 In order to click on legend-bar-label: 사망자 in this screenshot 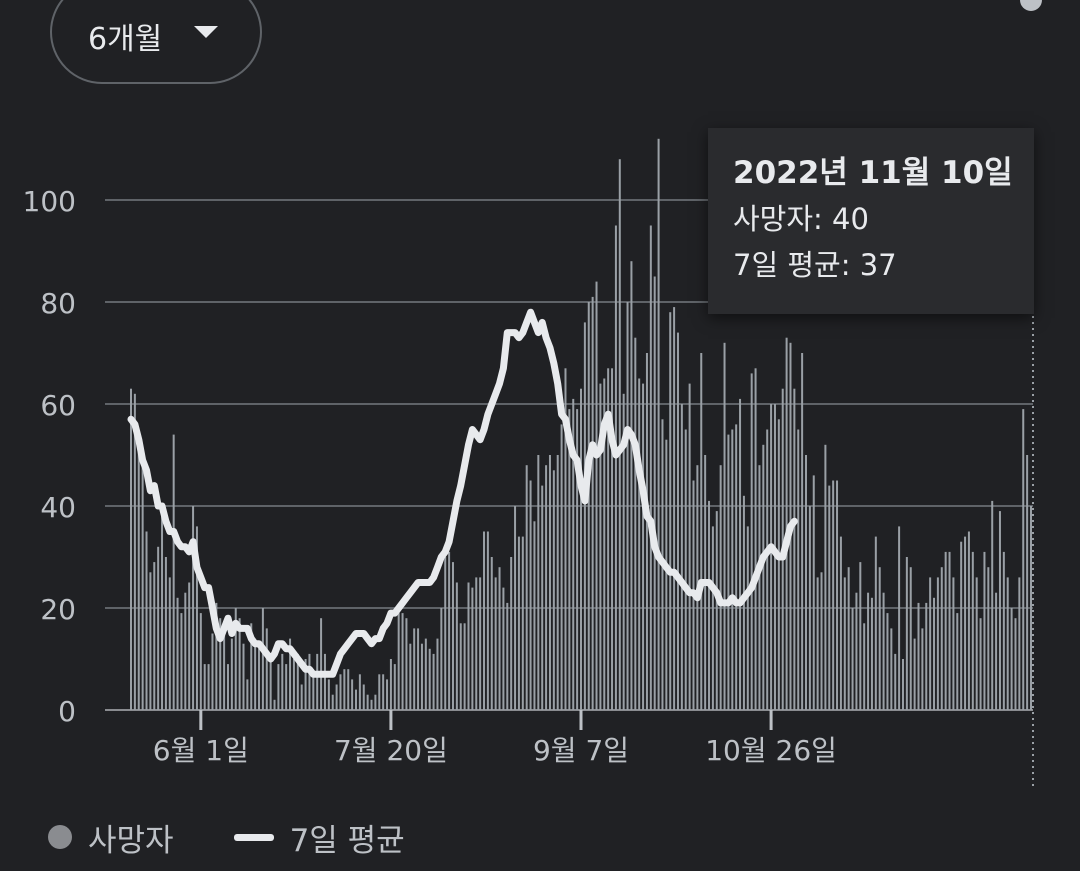, I will do `click(131, 840)`.